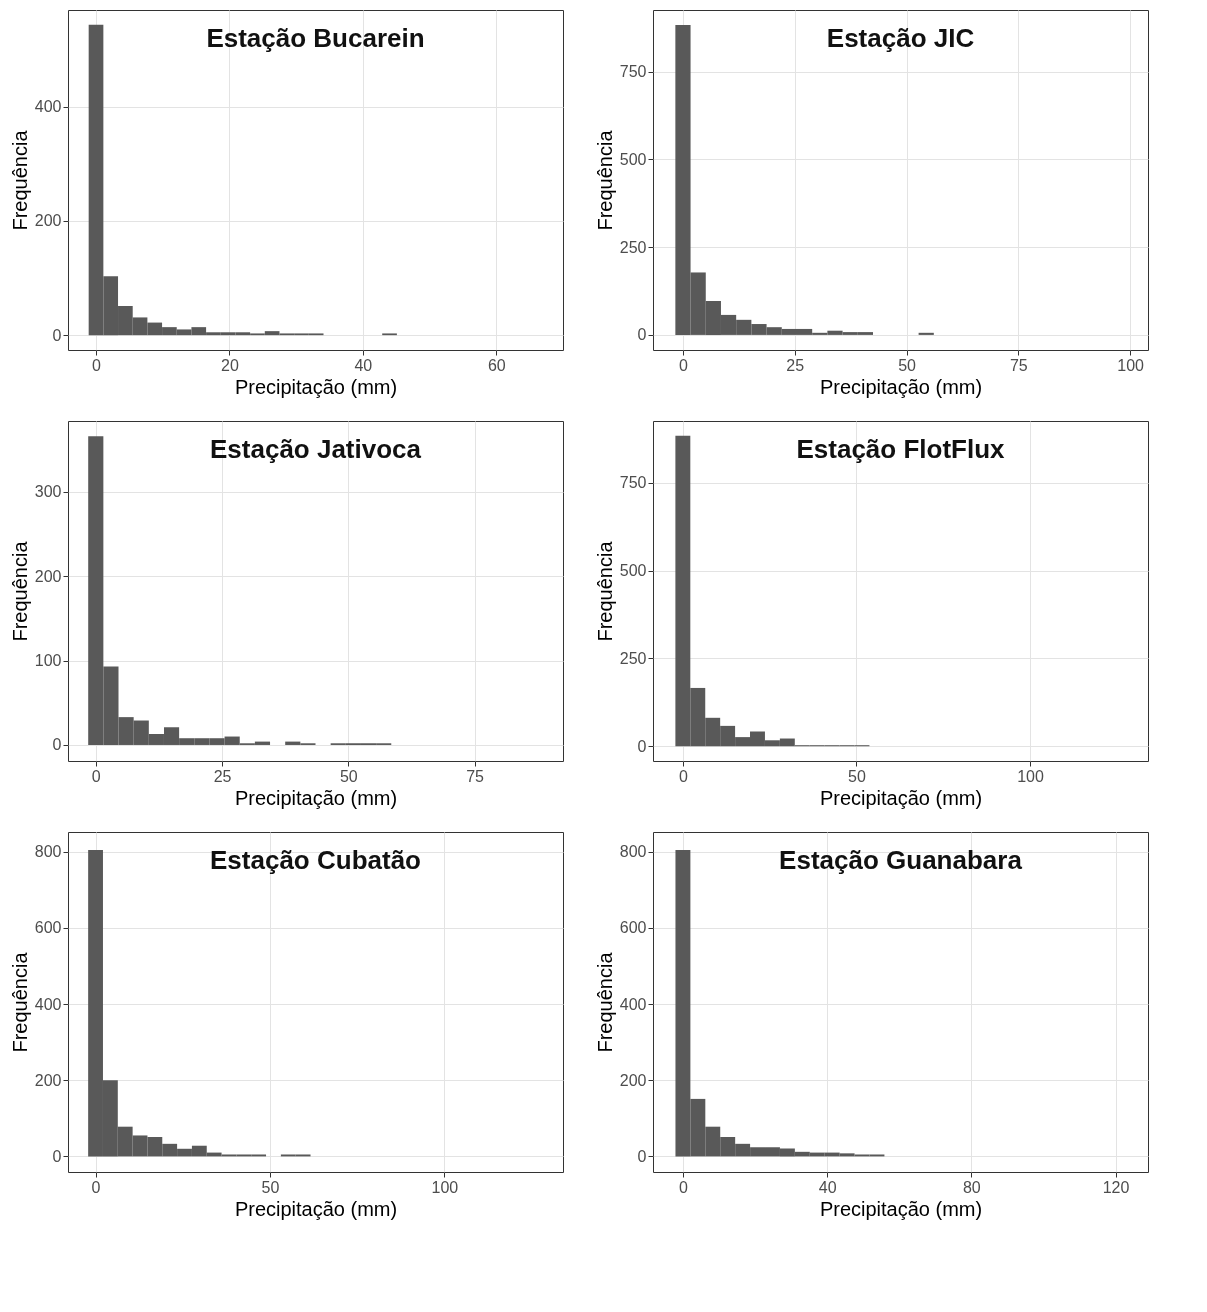 Image resolution: width=1207 pixels, height=1312 pixels. Describe the element at coordinates (901, 860) in the screenshot. I see `text: Estação Guanabara` at that location.